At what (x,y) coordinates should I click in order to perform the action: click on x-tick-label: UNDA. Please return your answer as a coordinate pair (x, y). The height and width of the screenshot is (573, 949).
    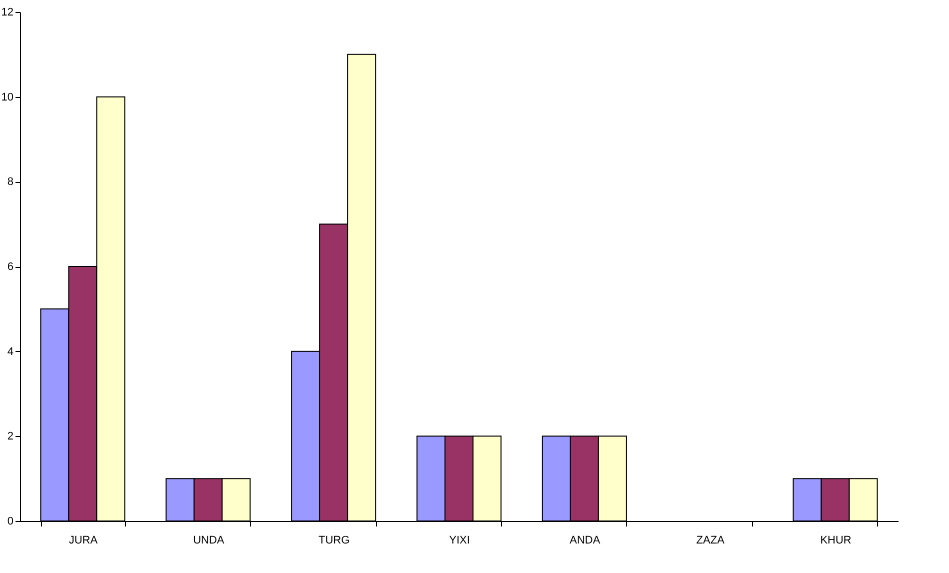
    Looking at the image, I should click on (209, 540).